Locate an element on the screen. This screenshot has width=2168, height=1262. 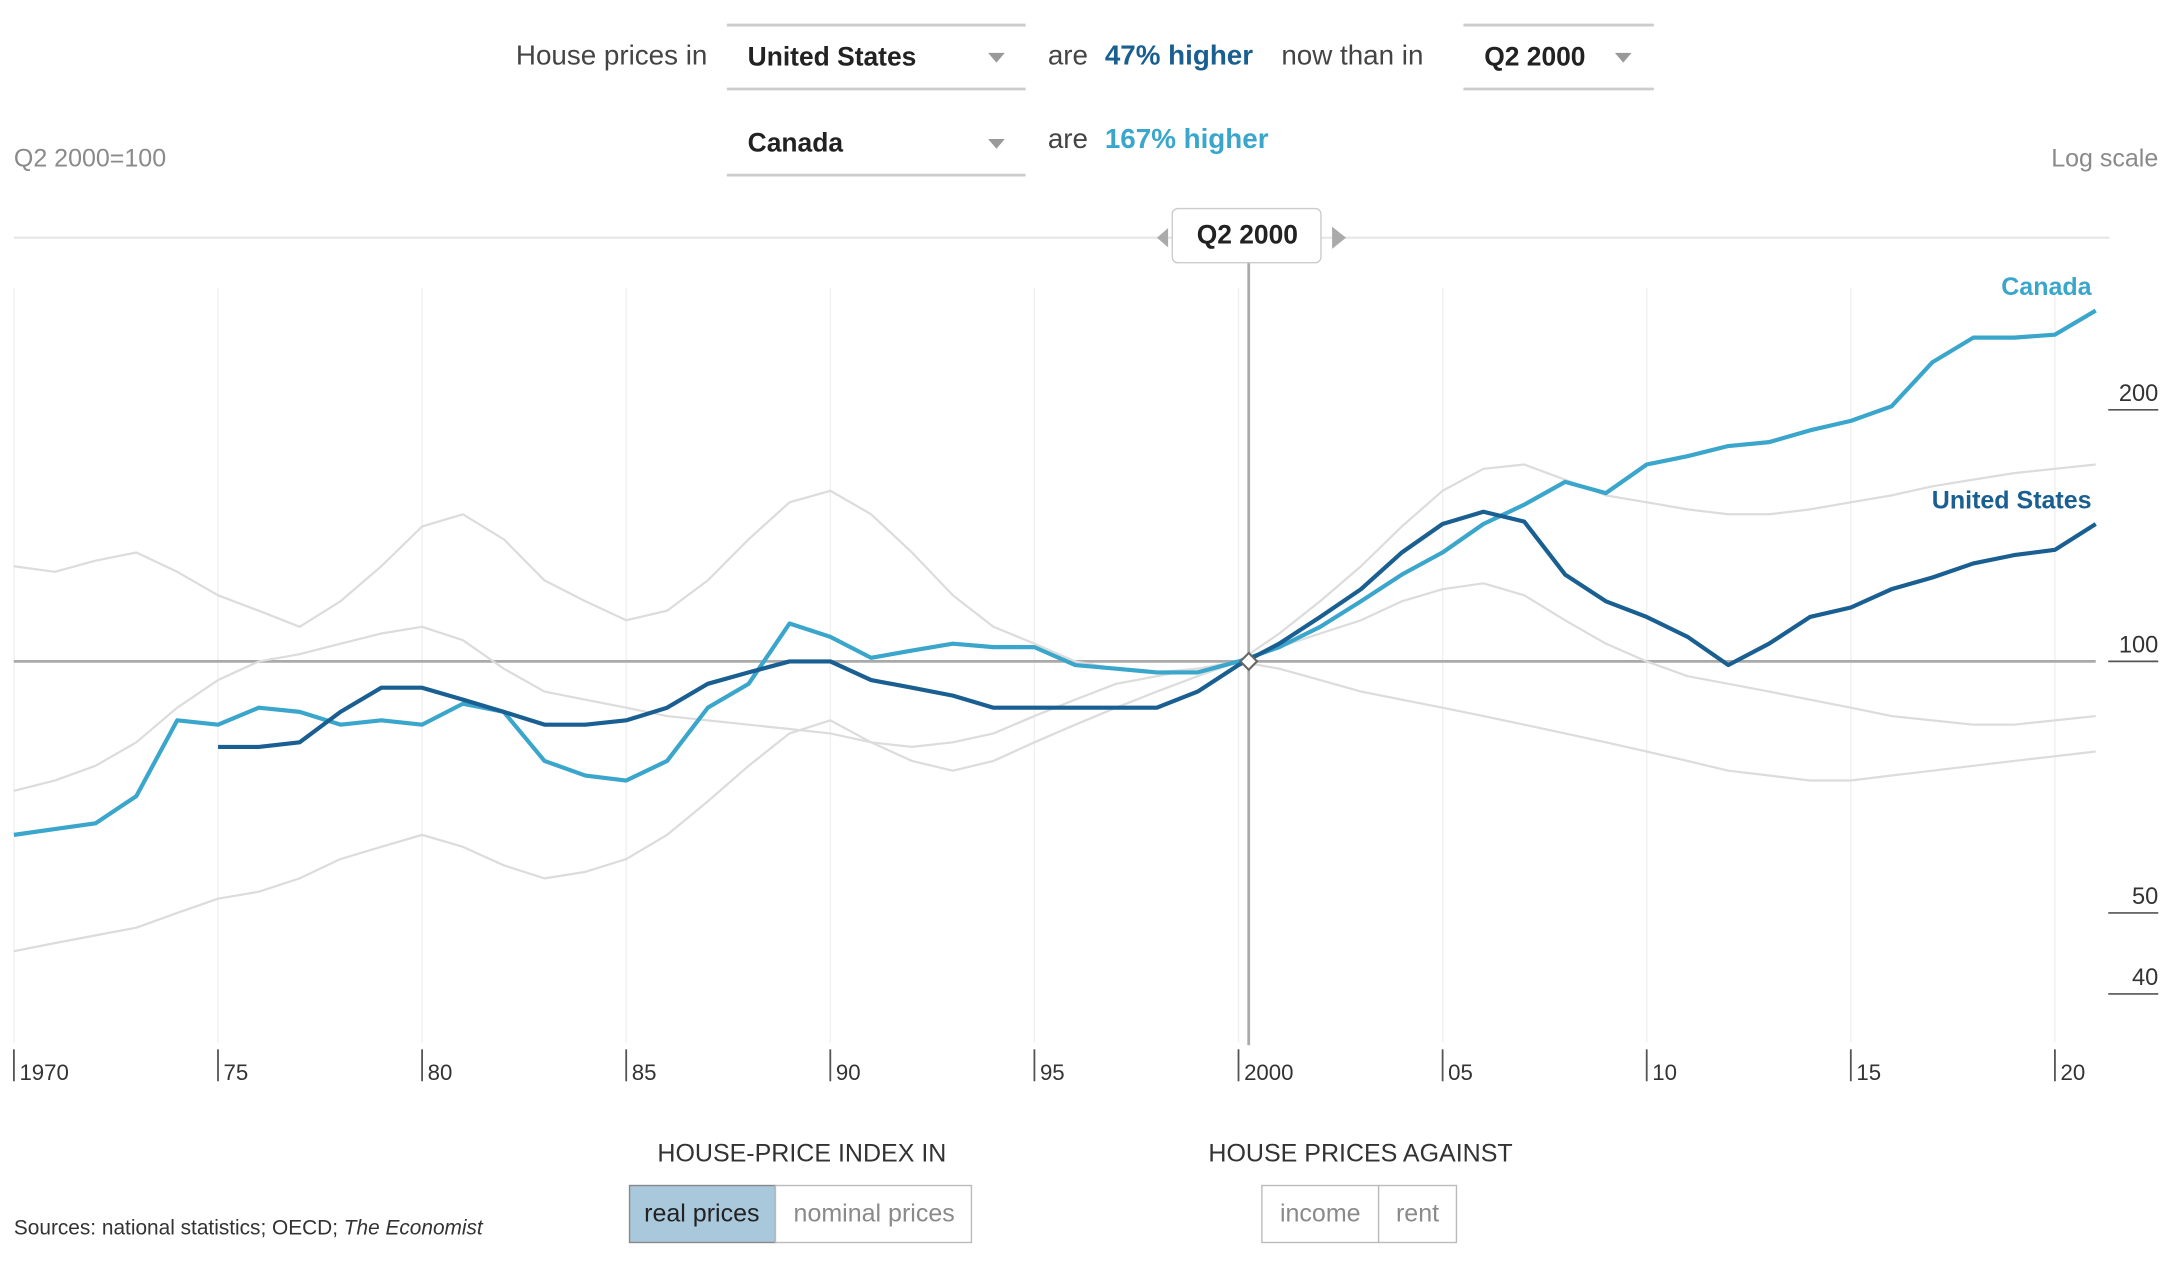
dropdown-value: United States is located at coordinates (832, 56).